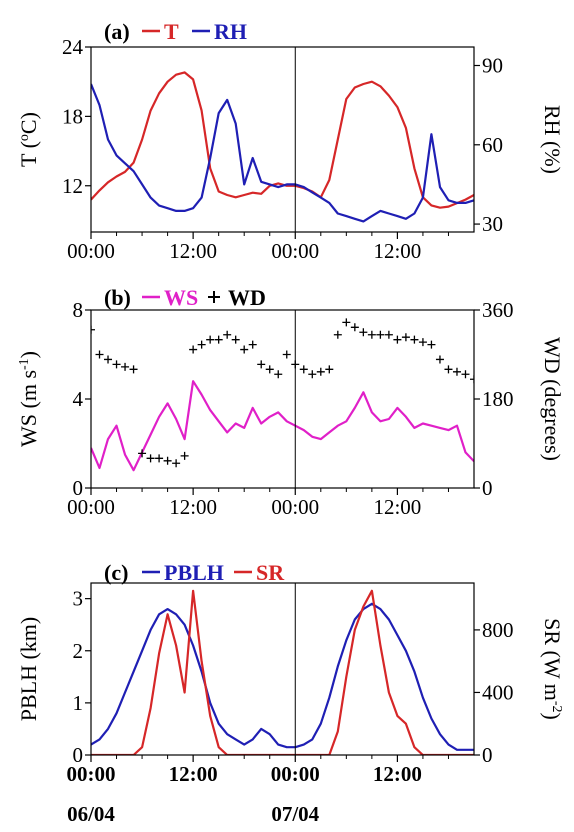 The height and width of the screenshot is (832, 574). Describe the element at coordinates (72, 186) in the screenshot. I see `y-left-tick-label: 12` at that location.